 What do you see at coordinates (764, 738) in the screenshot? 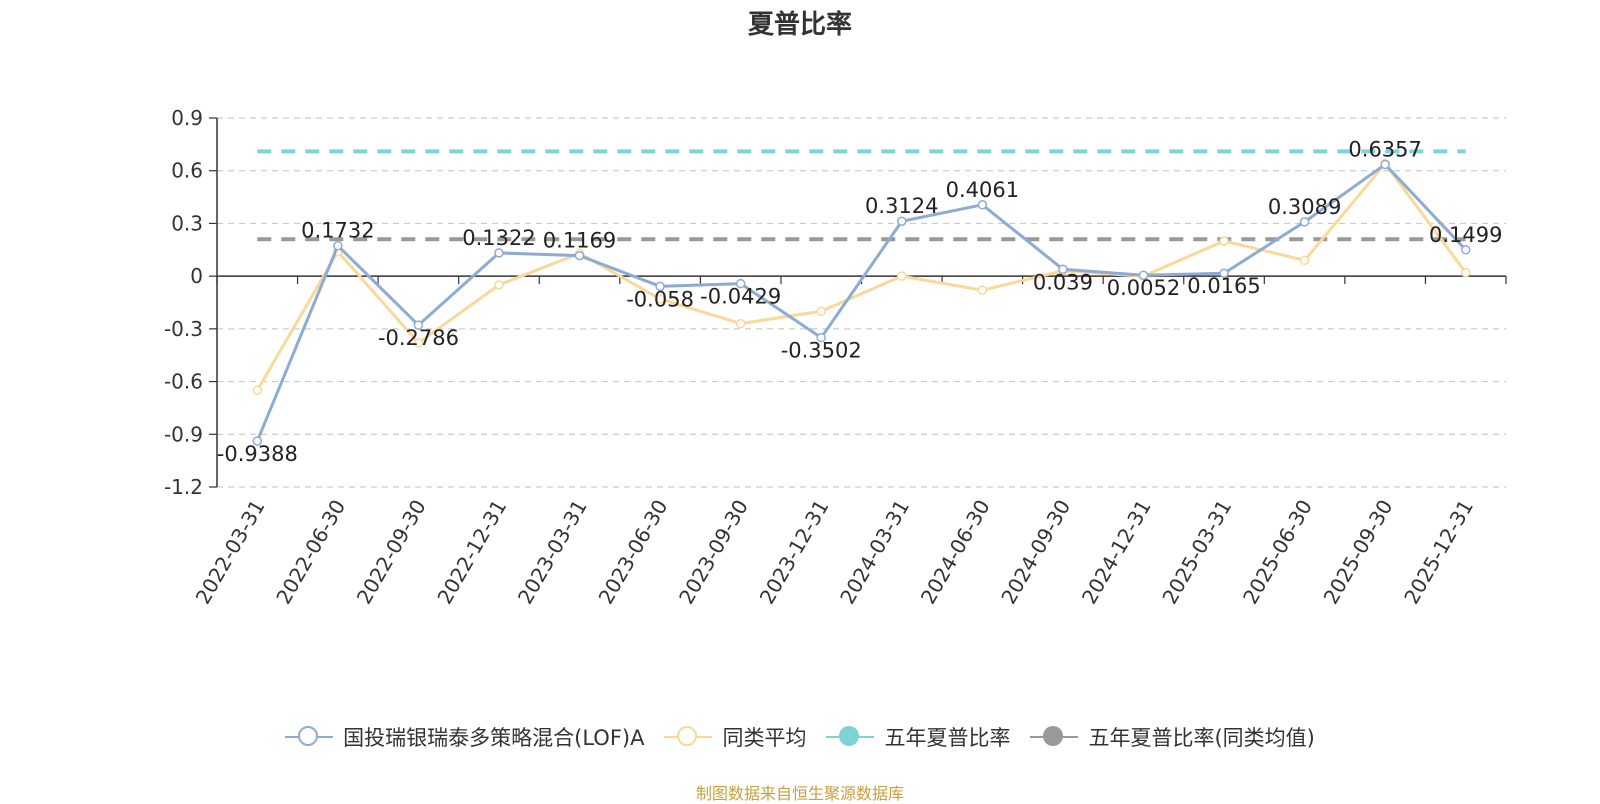
I see `legend-label-peer-average: 同类平均` at bounding box center [764, 738].